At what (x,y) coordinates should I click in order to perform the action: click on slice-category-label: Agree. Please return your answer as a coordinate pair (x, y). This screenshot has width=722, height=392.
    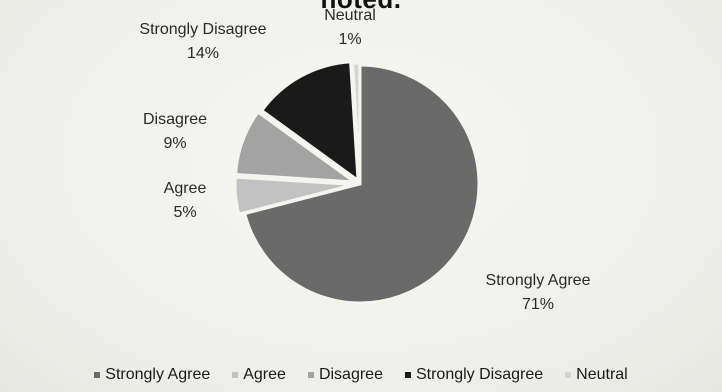
    Looking at the image, I should click on (185, 188).